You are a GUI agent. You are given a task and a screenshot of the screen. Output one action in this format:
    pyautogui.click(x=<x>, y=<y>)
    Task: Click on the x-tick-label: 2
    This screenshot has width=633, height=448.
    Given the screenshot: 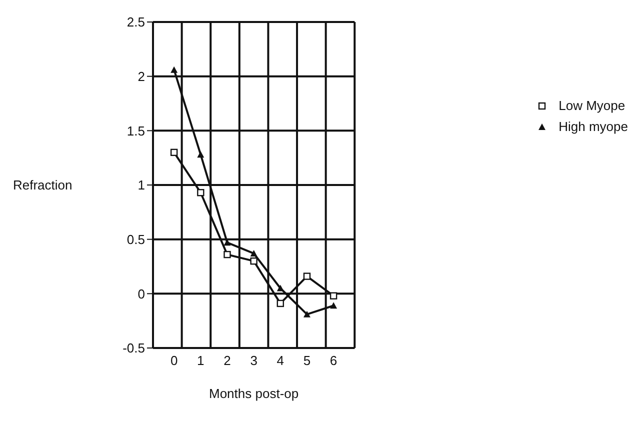 What is the action you would take?
    pyautogui.click(x=227, y=360)
    